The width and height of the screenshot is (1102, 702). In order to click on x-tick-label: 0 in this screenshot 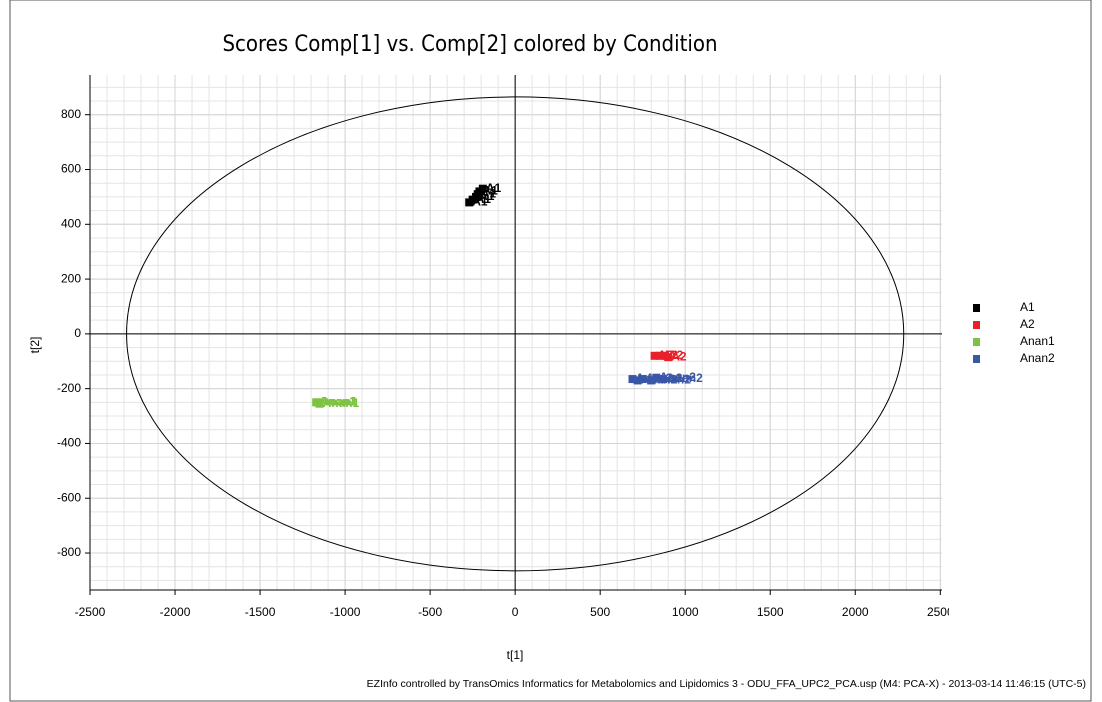, I will do `click(515, 612)`.